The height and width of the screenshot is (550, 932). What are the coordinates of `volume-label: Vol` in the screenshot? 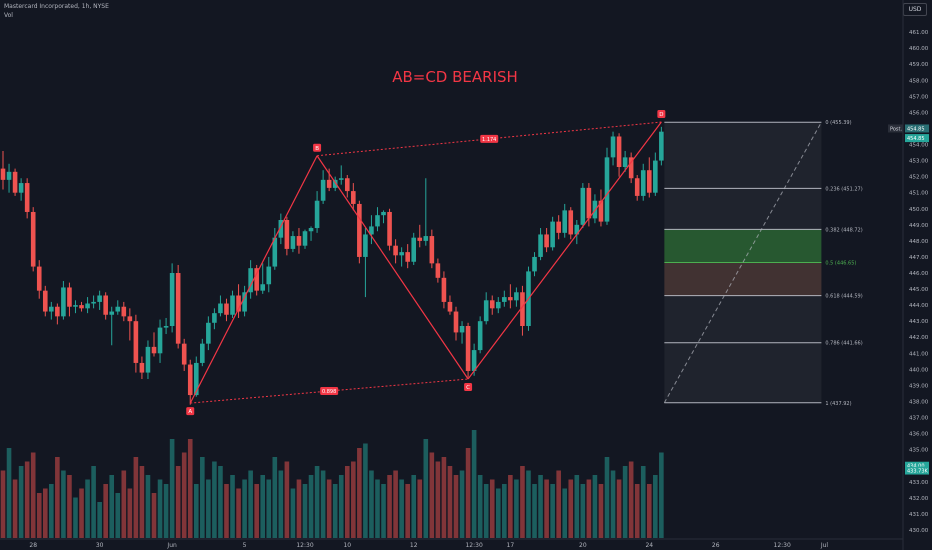 It's located at (8, 15).